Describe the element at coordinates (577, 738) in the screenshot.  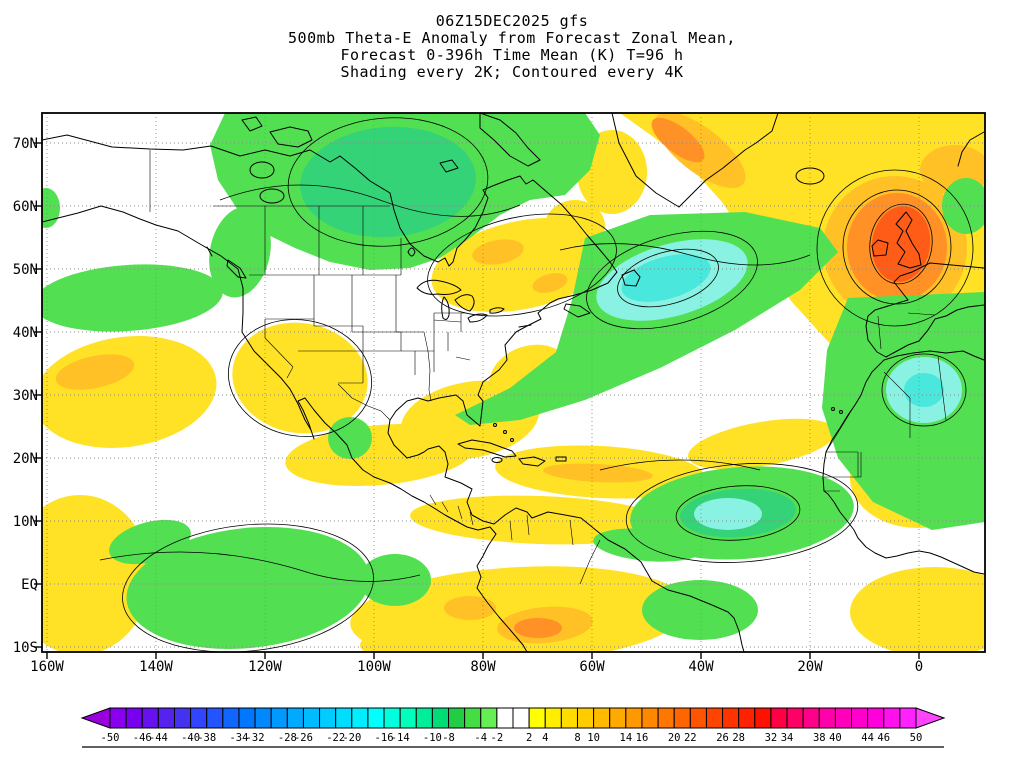
I see `colorbar-tick-label: 8` at that location.